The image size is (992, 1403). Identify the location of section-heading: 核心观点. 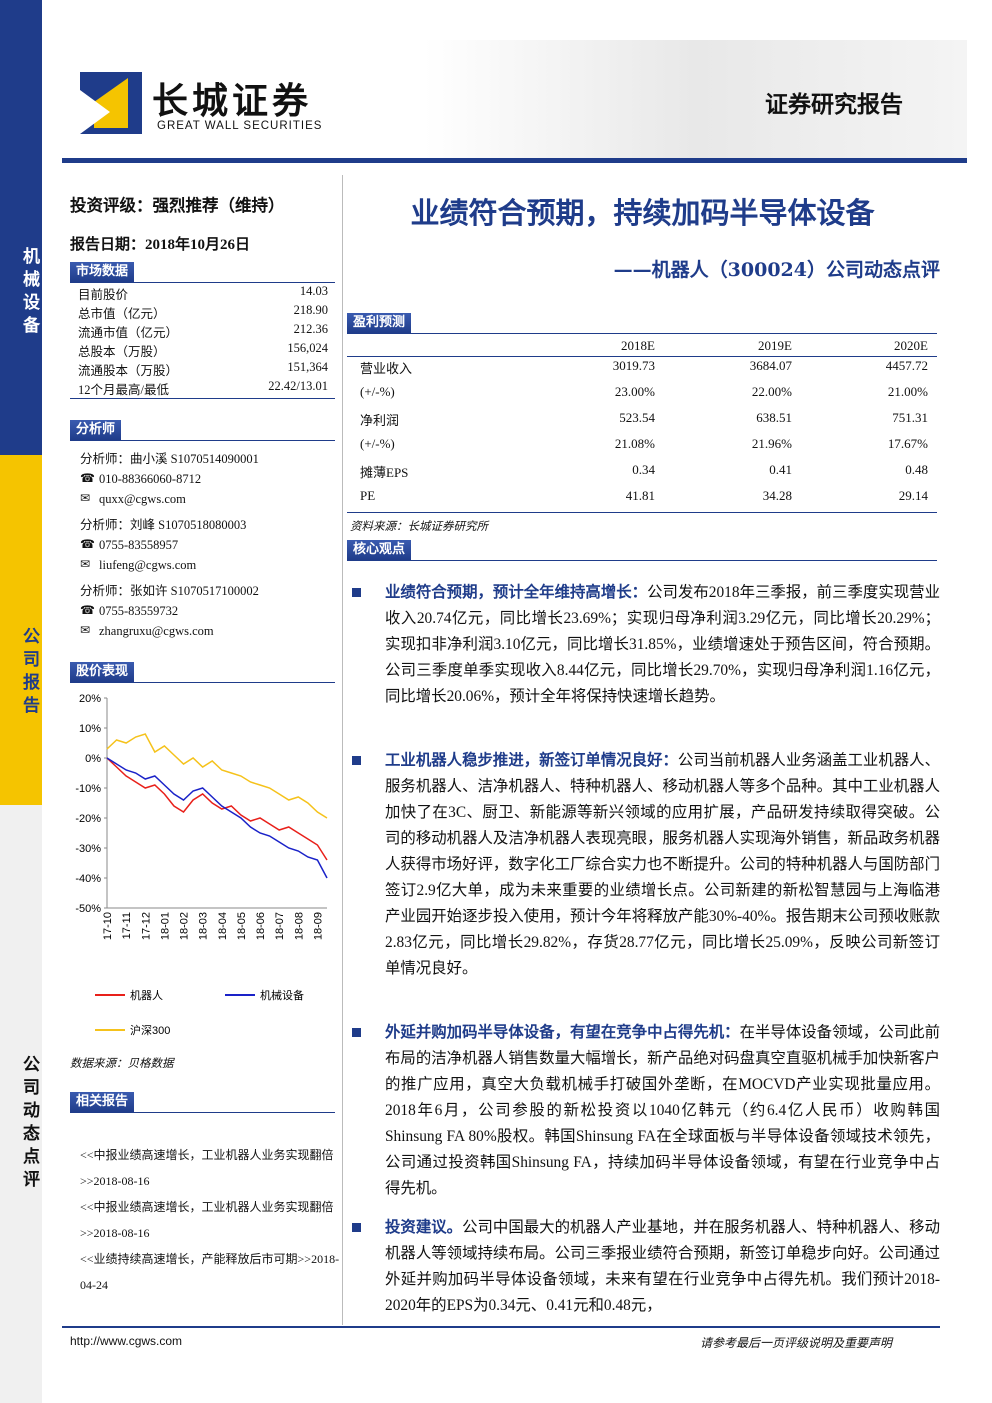
(642, 550).